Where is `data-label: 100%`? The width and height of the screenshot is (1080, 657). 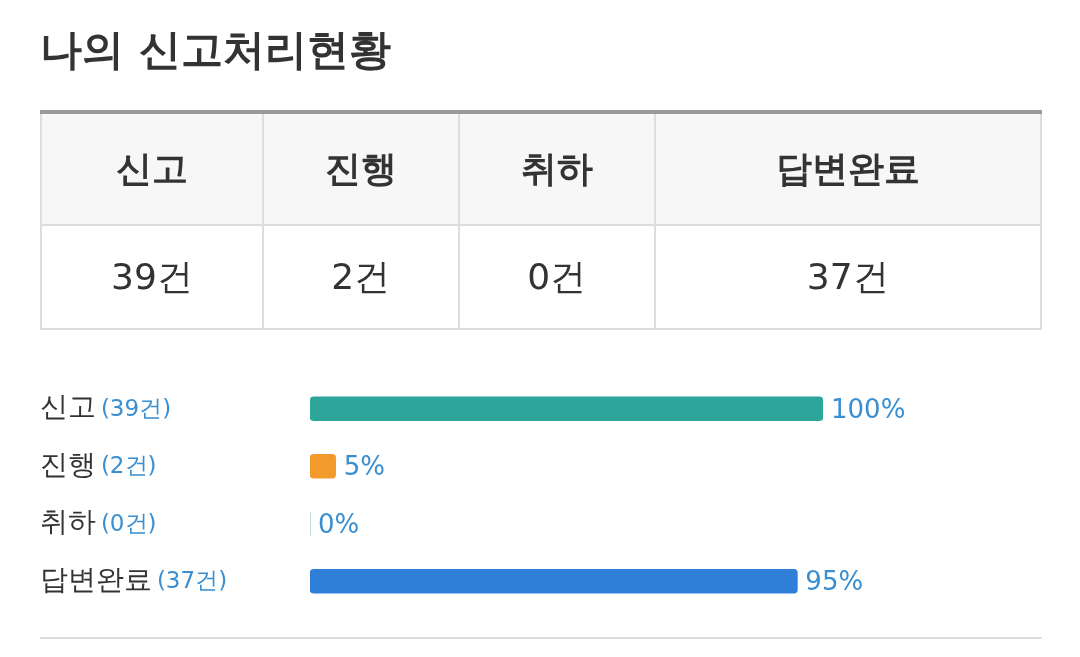
data-label: 100% is located at coordinates (868, 408).